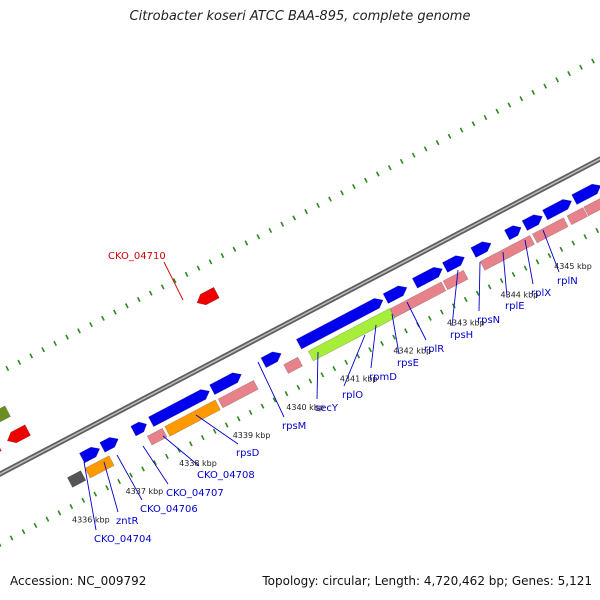  Describe the element at coordinates (466, 322) in the screenshot. I see `kbp-ruler-label: 4343 kbp` at that location.